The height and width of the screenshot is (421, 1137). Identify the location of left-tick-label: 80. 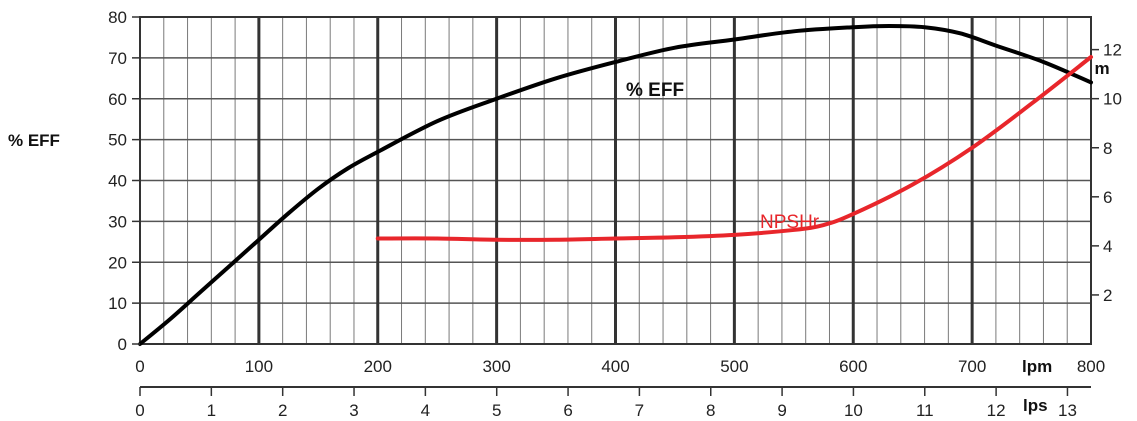
(117, 17).